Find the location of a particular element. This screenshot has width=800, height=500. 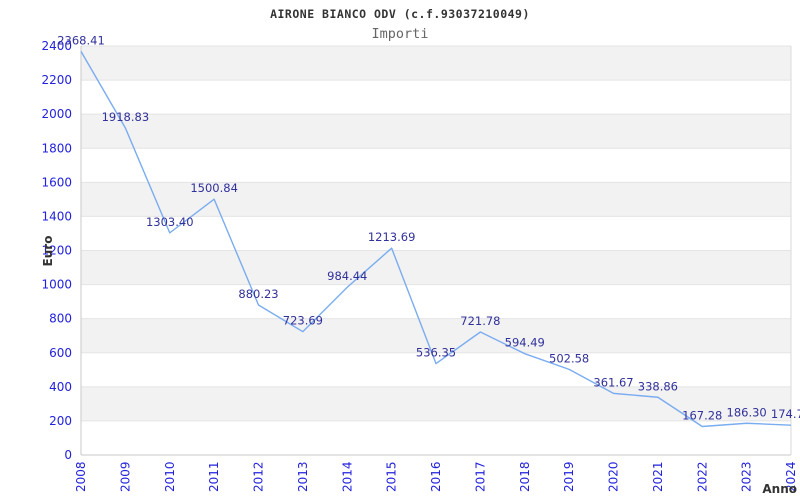

svg-text: 1800 is located at coordinates (56, 148).